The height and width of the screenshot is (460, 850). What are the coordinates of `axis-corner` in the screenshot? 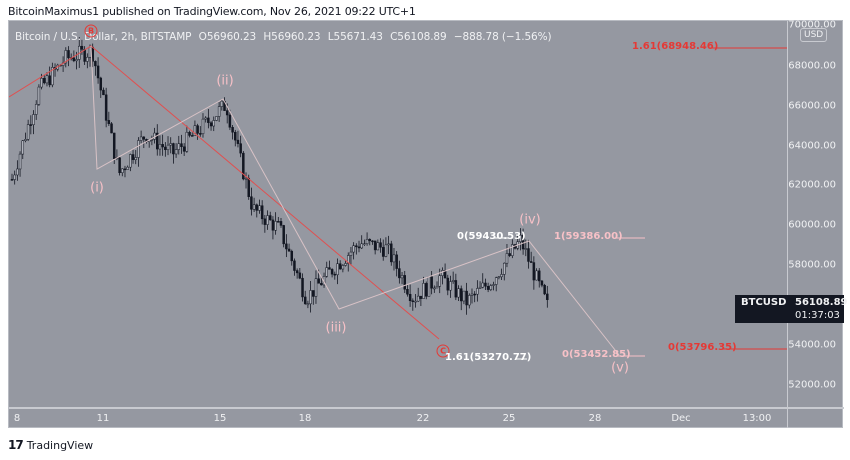 It's located at (815, 417).